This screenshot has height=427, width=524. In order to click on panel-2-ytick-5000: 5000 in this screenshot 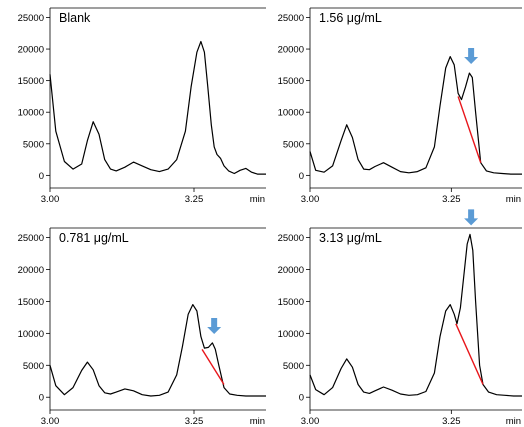, I will do `click(293, 144)`.